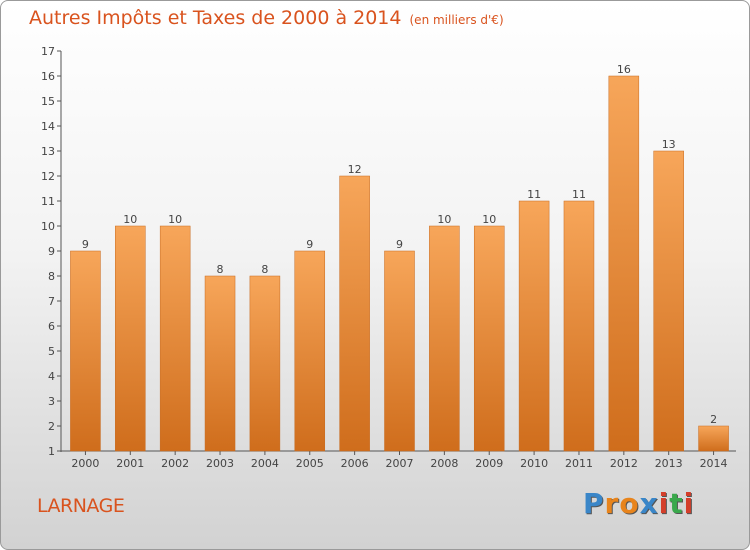 This screenshot has width=750, height=550. I want to click on y-tick-label: 1, so click(51, 451).